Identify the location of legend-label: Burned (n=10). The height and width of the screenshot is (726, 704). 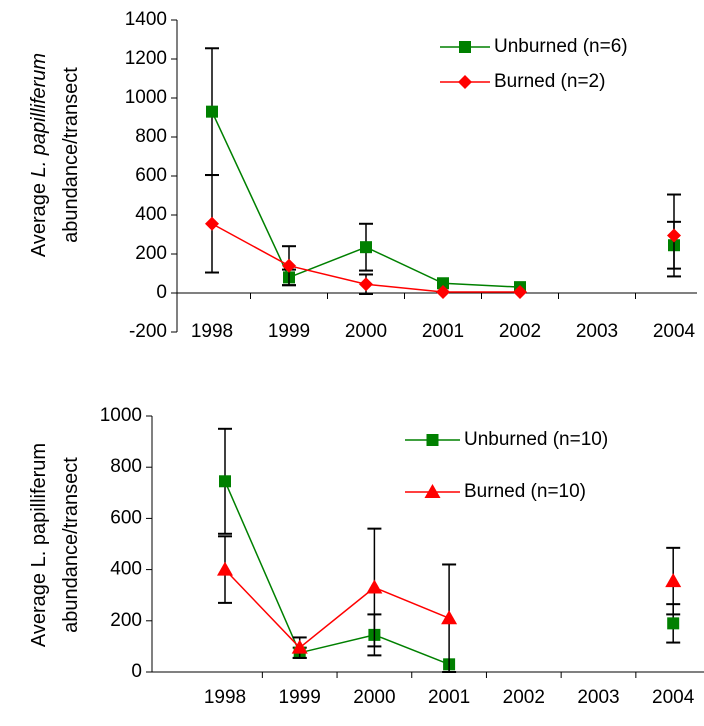
(525, 491).